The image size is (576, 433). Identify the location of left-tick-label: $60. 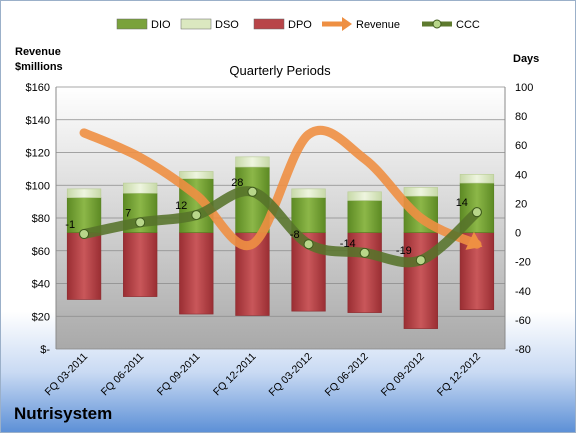
(41, 252).